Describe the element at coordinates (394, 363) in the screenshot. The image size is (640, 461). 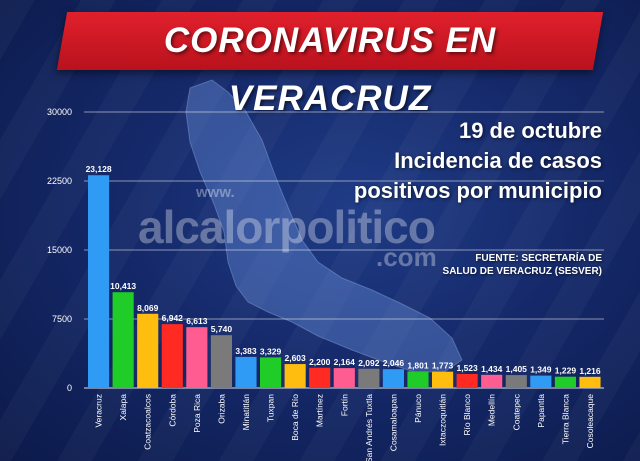
I see `bar-value-label: 2,046` at that location.